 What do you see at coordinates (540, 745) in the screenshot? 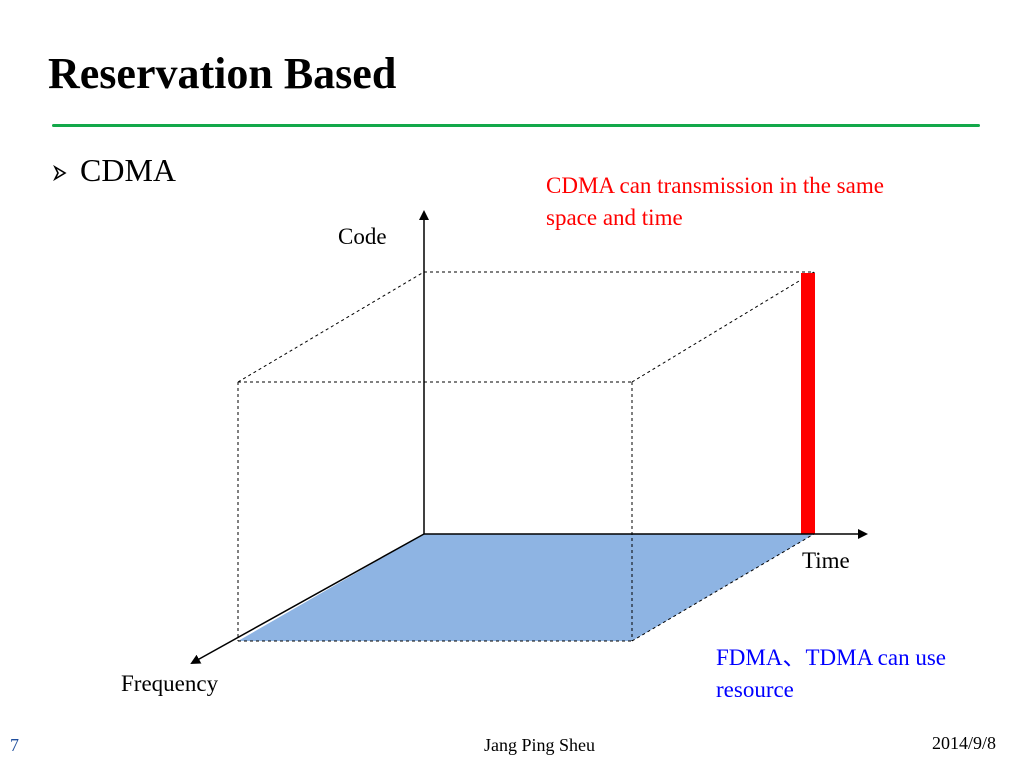
I see `footer-author: Jang Ping Sheu` at bounding box center [540, 745].